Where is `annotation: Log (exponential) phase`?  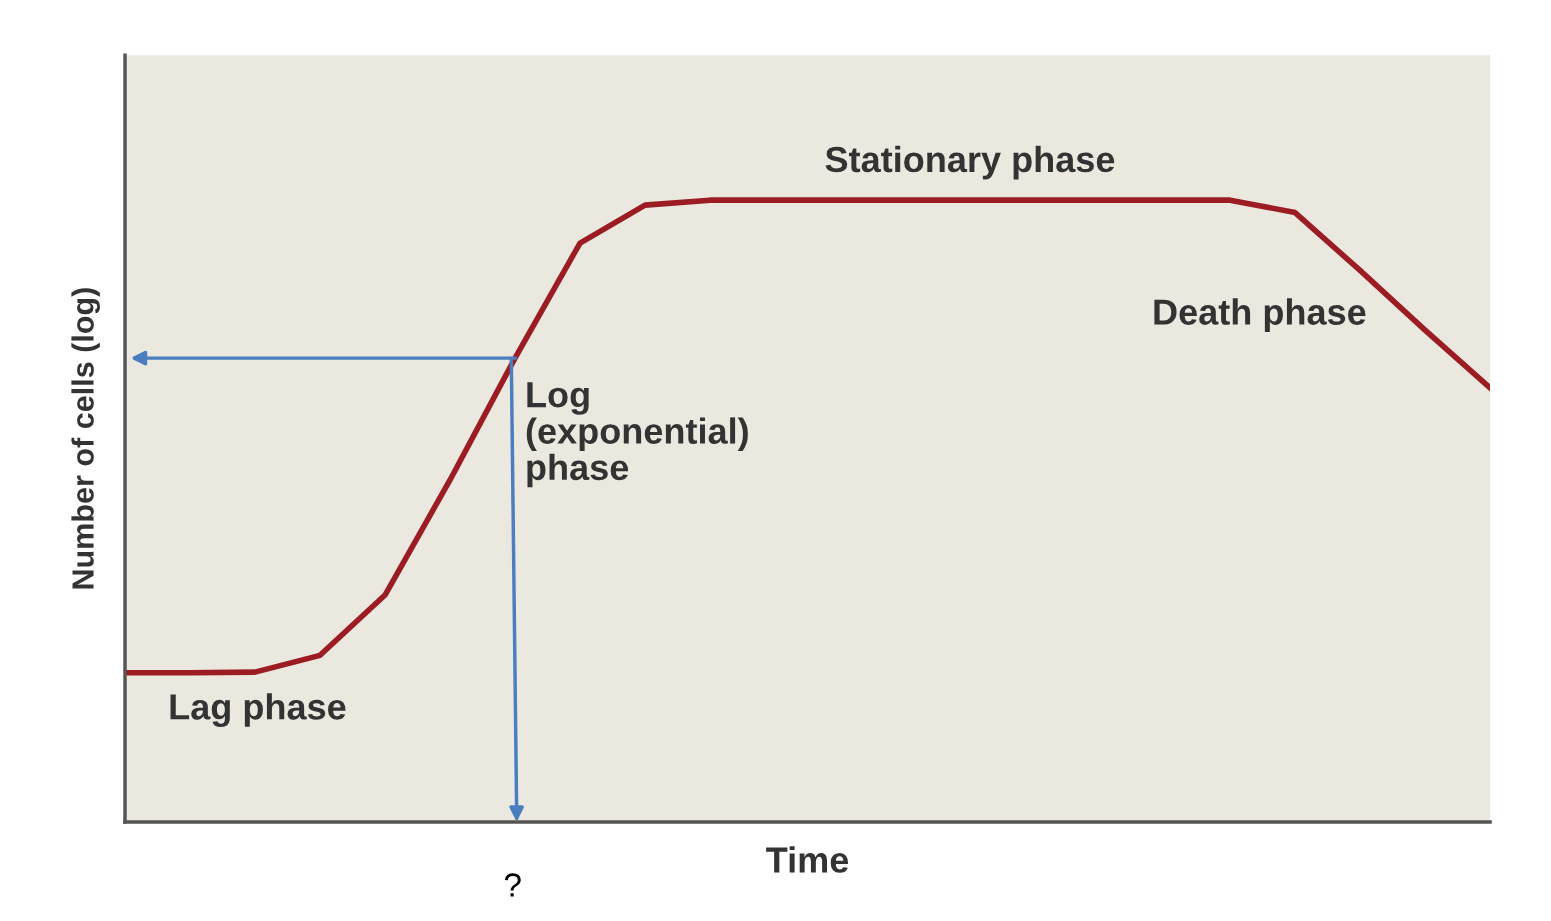
annotation: Log (exponential) phase is located at coordinates (637, 435).